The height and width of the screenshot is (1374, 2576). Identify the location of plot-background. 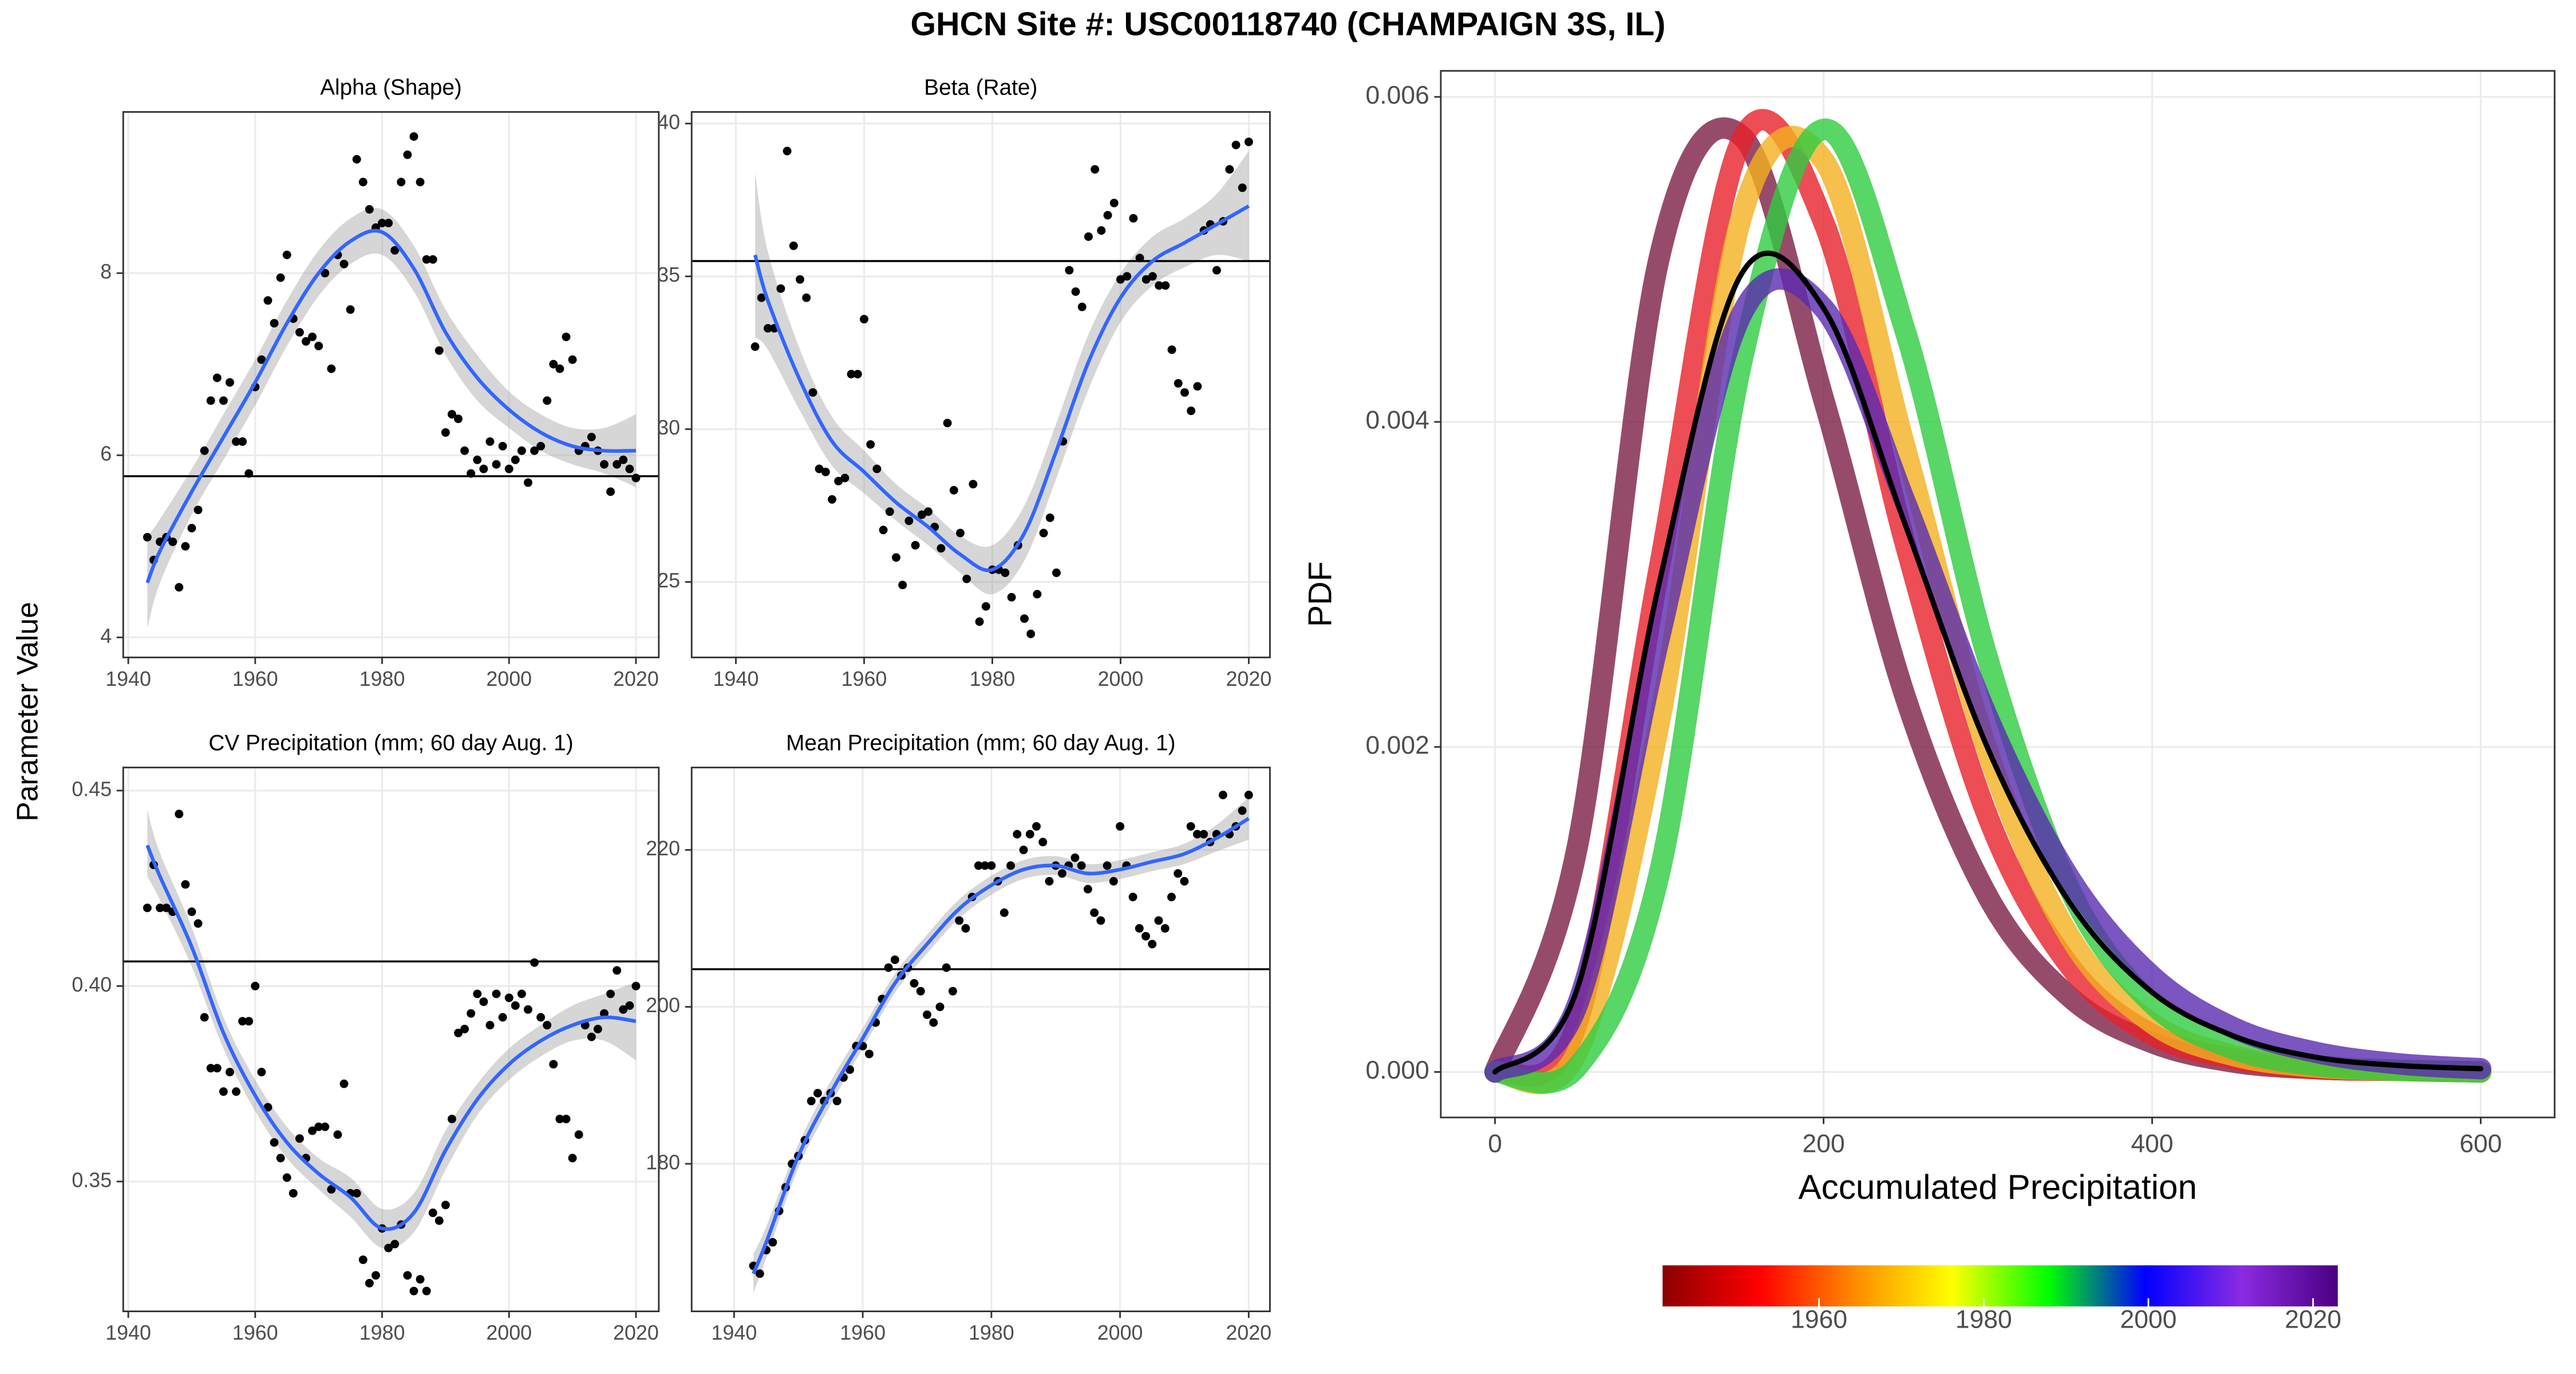
(981, 385).